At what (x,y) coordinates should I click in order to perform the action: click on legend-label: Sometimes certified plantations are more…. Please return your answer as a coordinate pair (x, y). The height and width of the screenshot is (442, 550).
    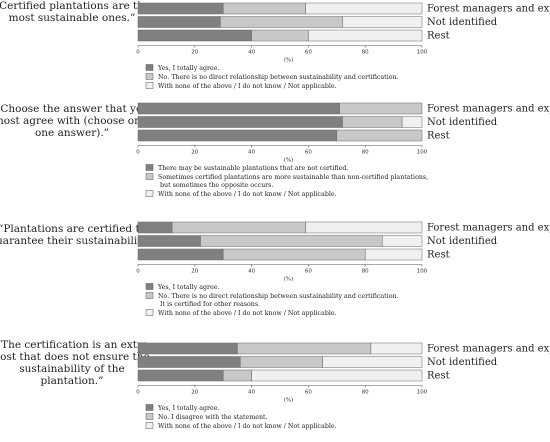
    Looking at the image, I should click on (293, 177).